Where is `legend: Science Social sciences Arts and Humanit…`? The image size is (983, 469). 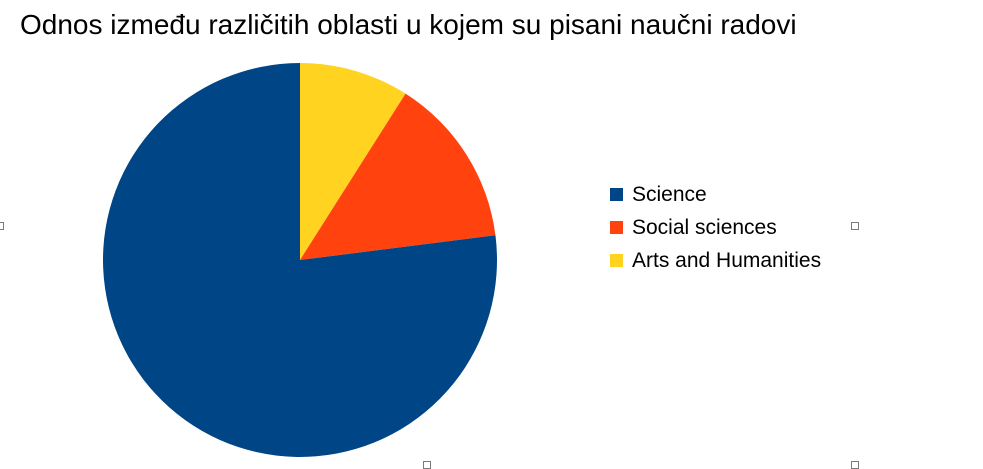
legend: Science Social sciences Arts and Humanit… is located at coordinates (715, 227).